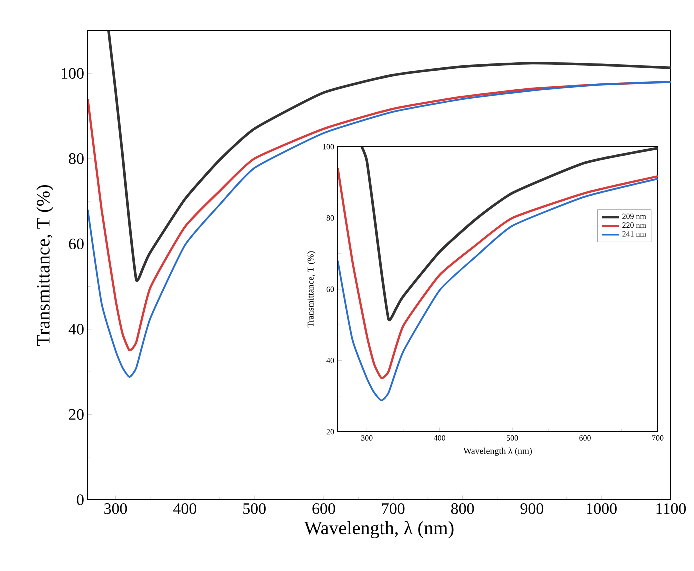 The width and height of the screenshot is (694, 571). Describe the element at coordinates (671, 509) in the screenshot. I see `x-tick-label: 1100` at that location.